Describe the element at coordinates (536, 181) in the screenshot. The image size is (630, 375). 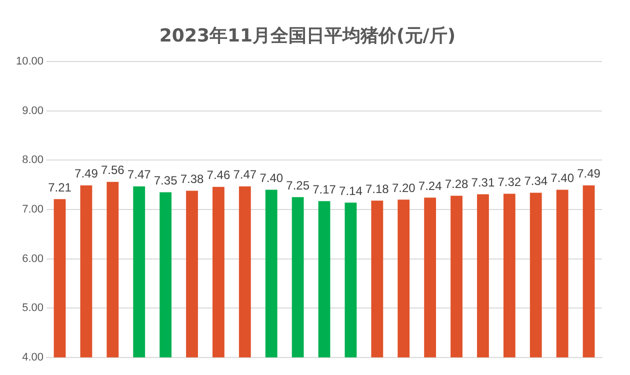
I see `data-label: 7.34` at that location.